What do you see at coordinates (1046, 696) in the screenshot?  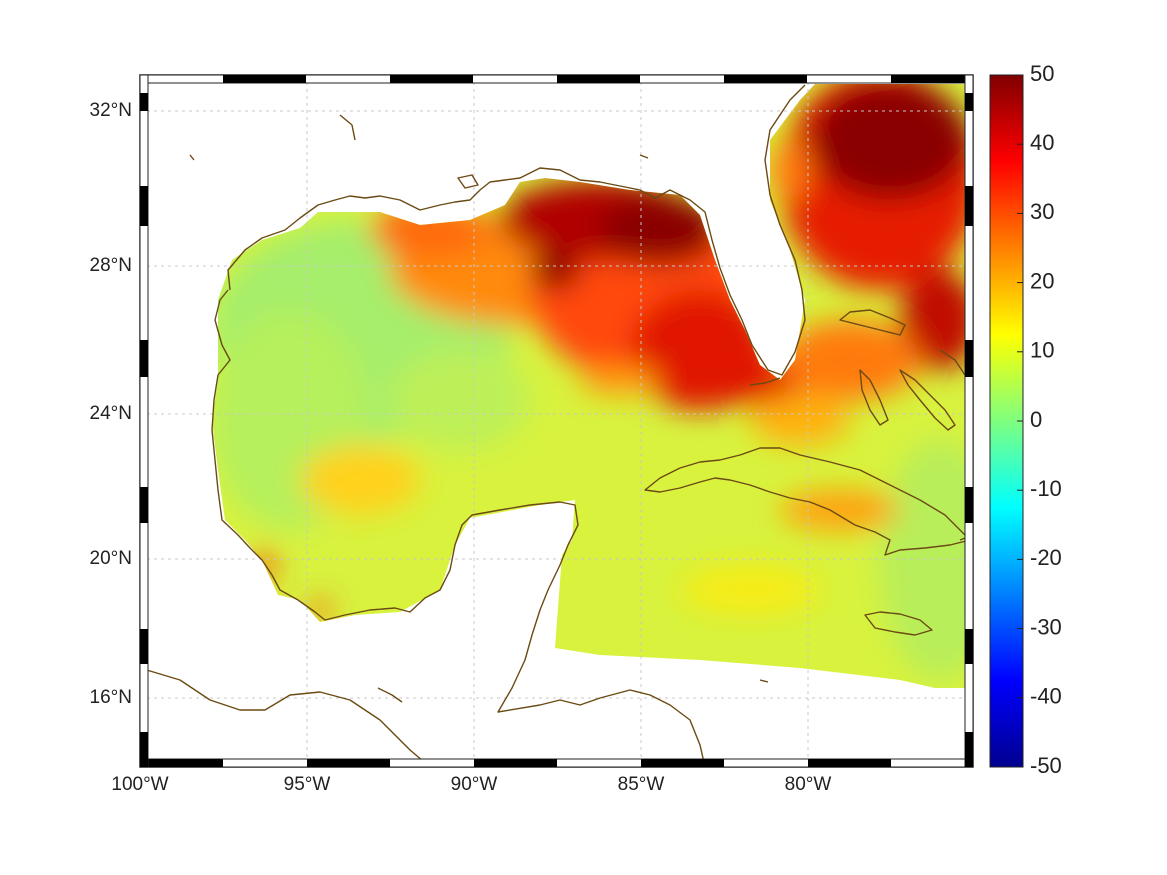 I see `colorbar-tick-neg40: -40` at bounding box center [1046, 696].